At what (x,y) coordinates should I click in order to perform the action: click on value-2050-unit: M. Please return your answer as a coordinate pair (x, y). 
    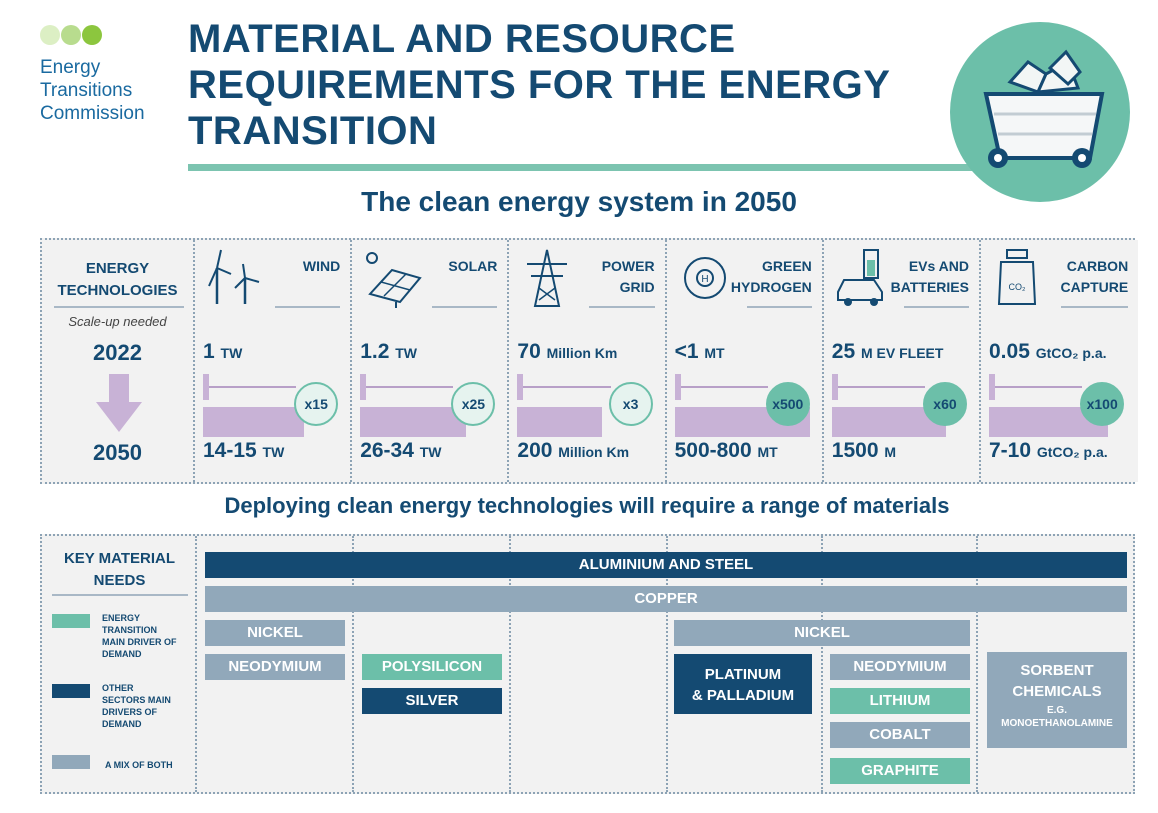
    Looking at the image, I should click on (890, 452).